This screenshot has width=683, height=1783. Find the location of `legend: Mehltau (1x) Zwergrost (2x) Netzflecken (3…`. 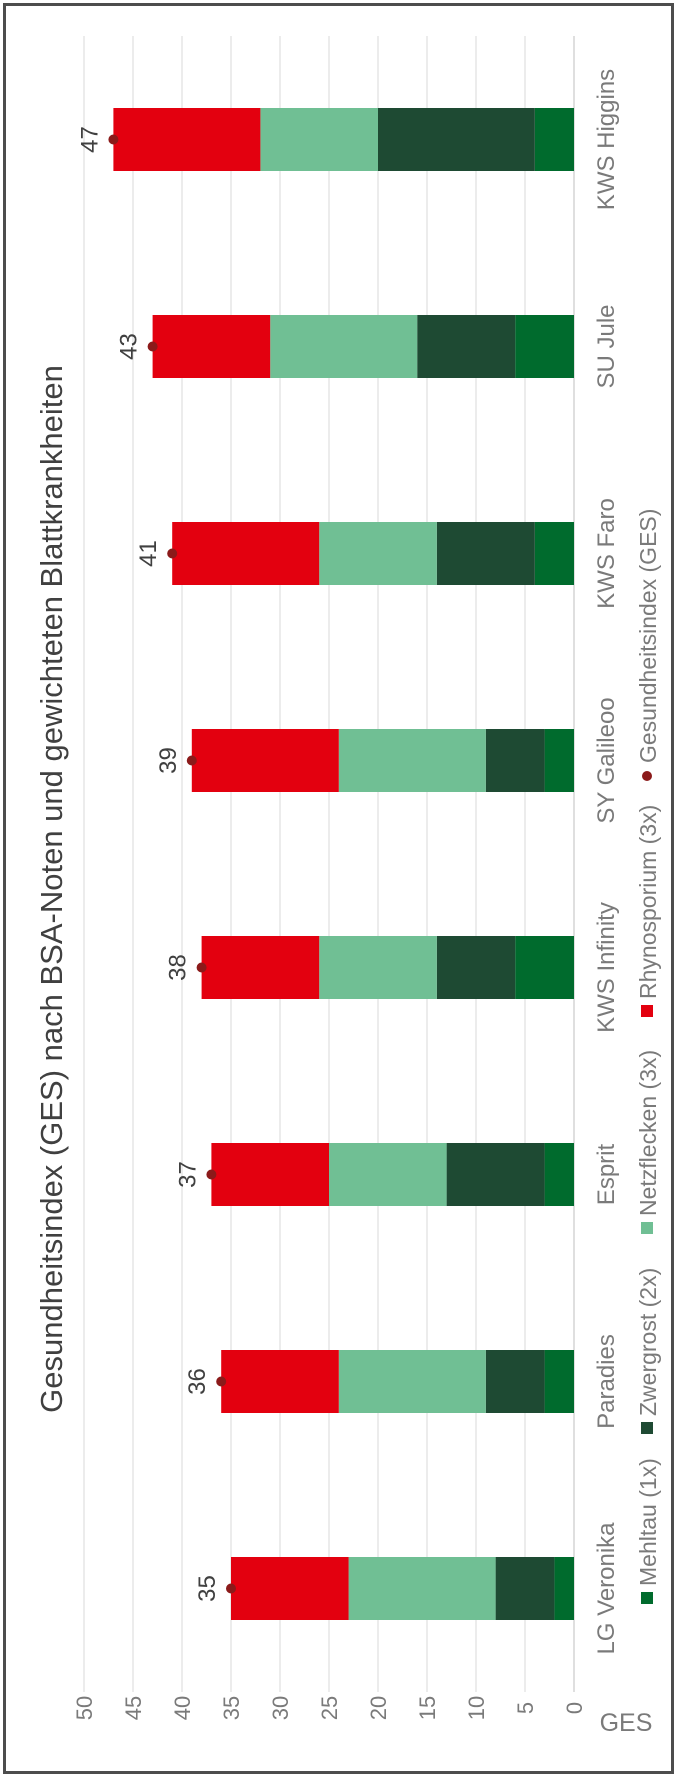

legend: Mehltau (1x) Zwergrost (2x) Netzflecken (3… is located at coordinates (648, 1056).